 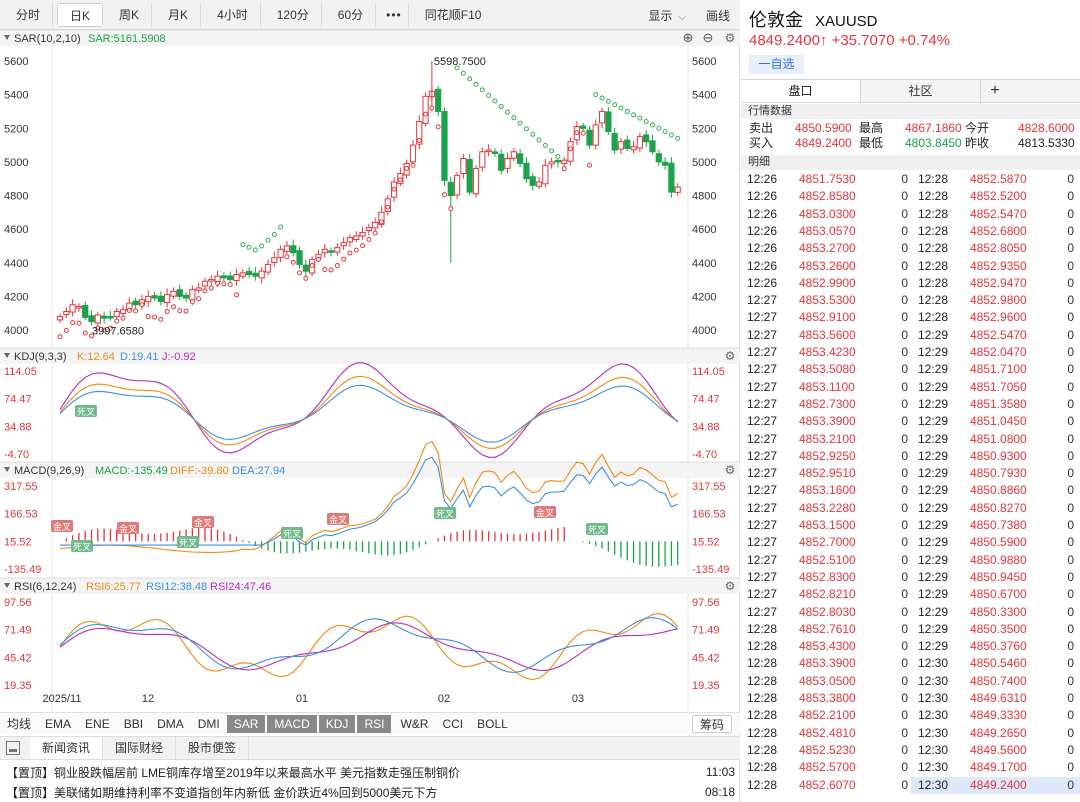 I want to click on indicator-tab-7: MACD, so click(x=292, y=723).